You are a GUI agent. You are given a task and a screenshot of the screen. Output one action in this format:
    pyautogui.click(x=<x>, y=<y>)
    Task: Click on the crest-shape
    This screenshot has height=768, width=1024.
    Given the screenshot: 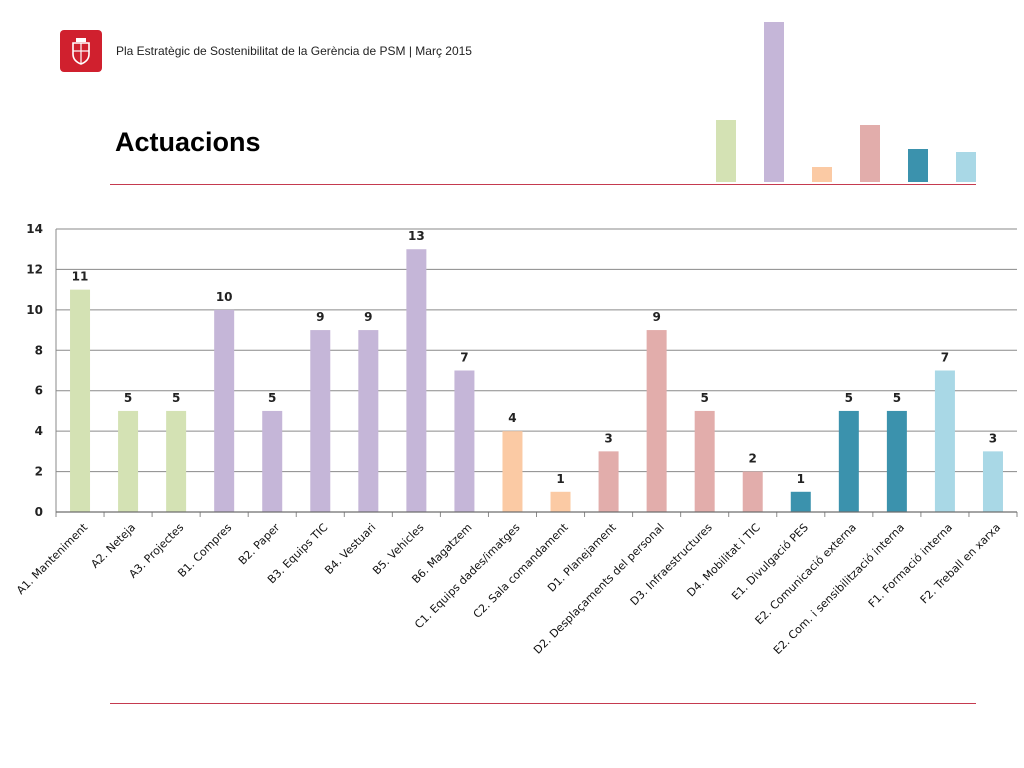 What is the action you would take?
    pyautogui.click(x=81, y=51)
    